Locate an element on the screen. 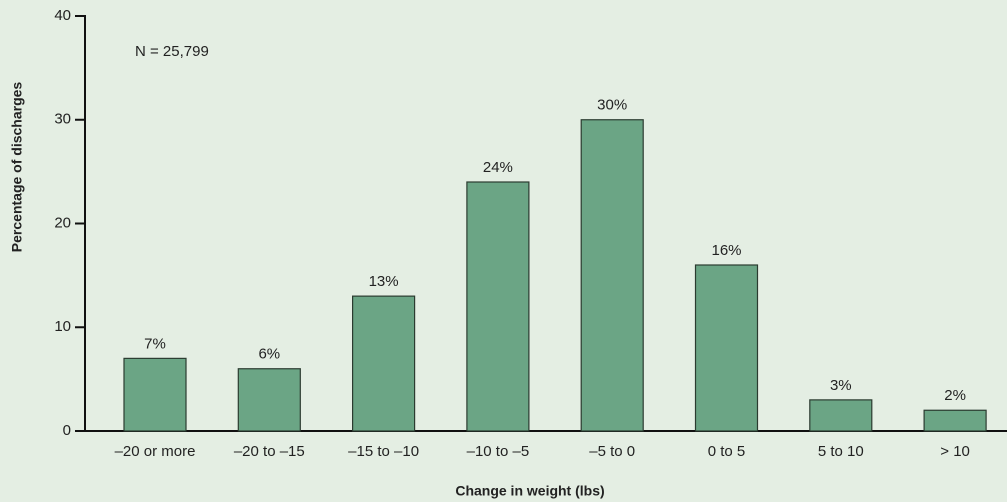 The height and width of the screenshot is (502, 1007). y-axis-title: Percentage of discharges is located at coordinates (17, 167).